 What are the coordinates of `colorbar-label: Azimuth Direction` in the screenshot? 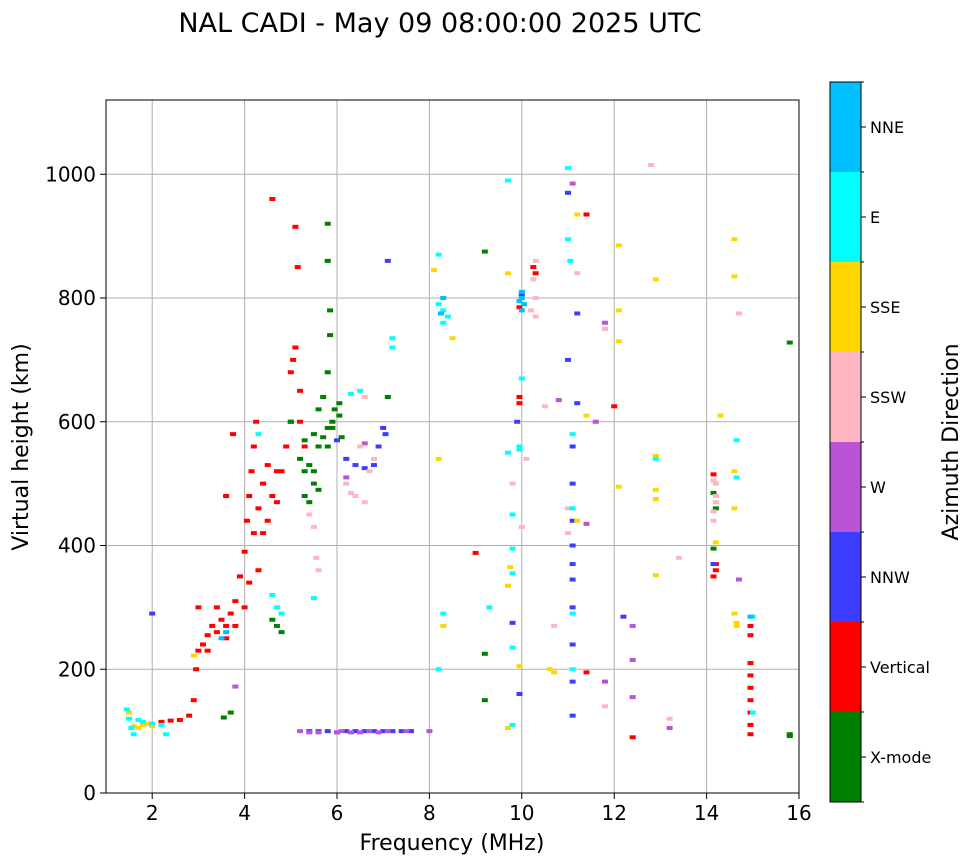 It's located at (951, 441).